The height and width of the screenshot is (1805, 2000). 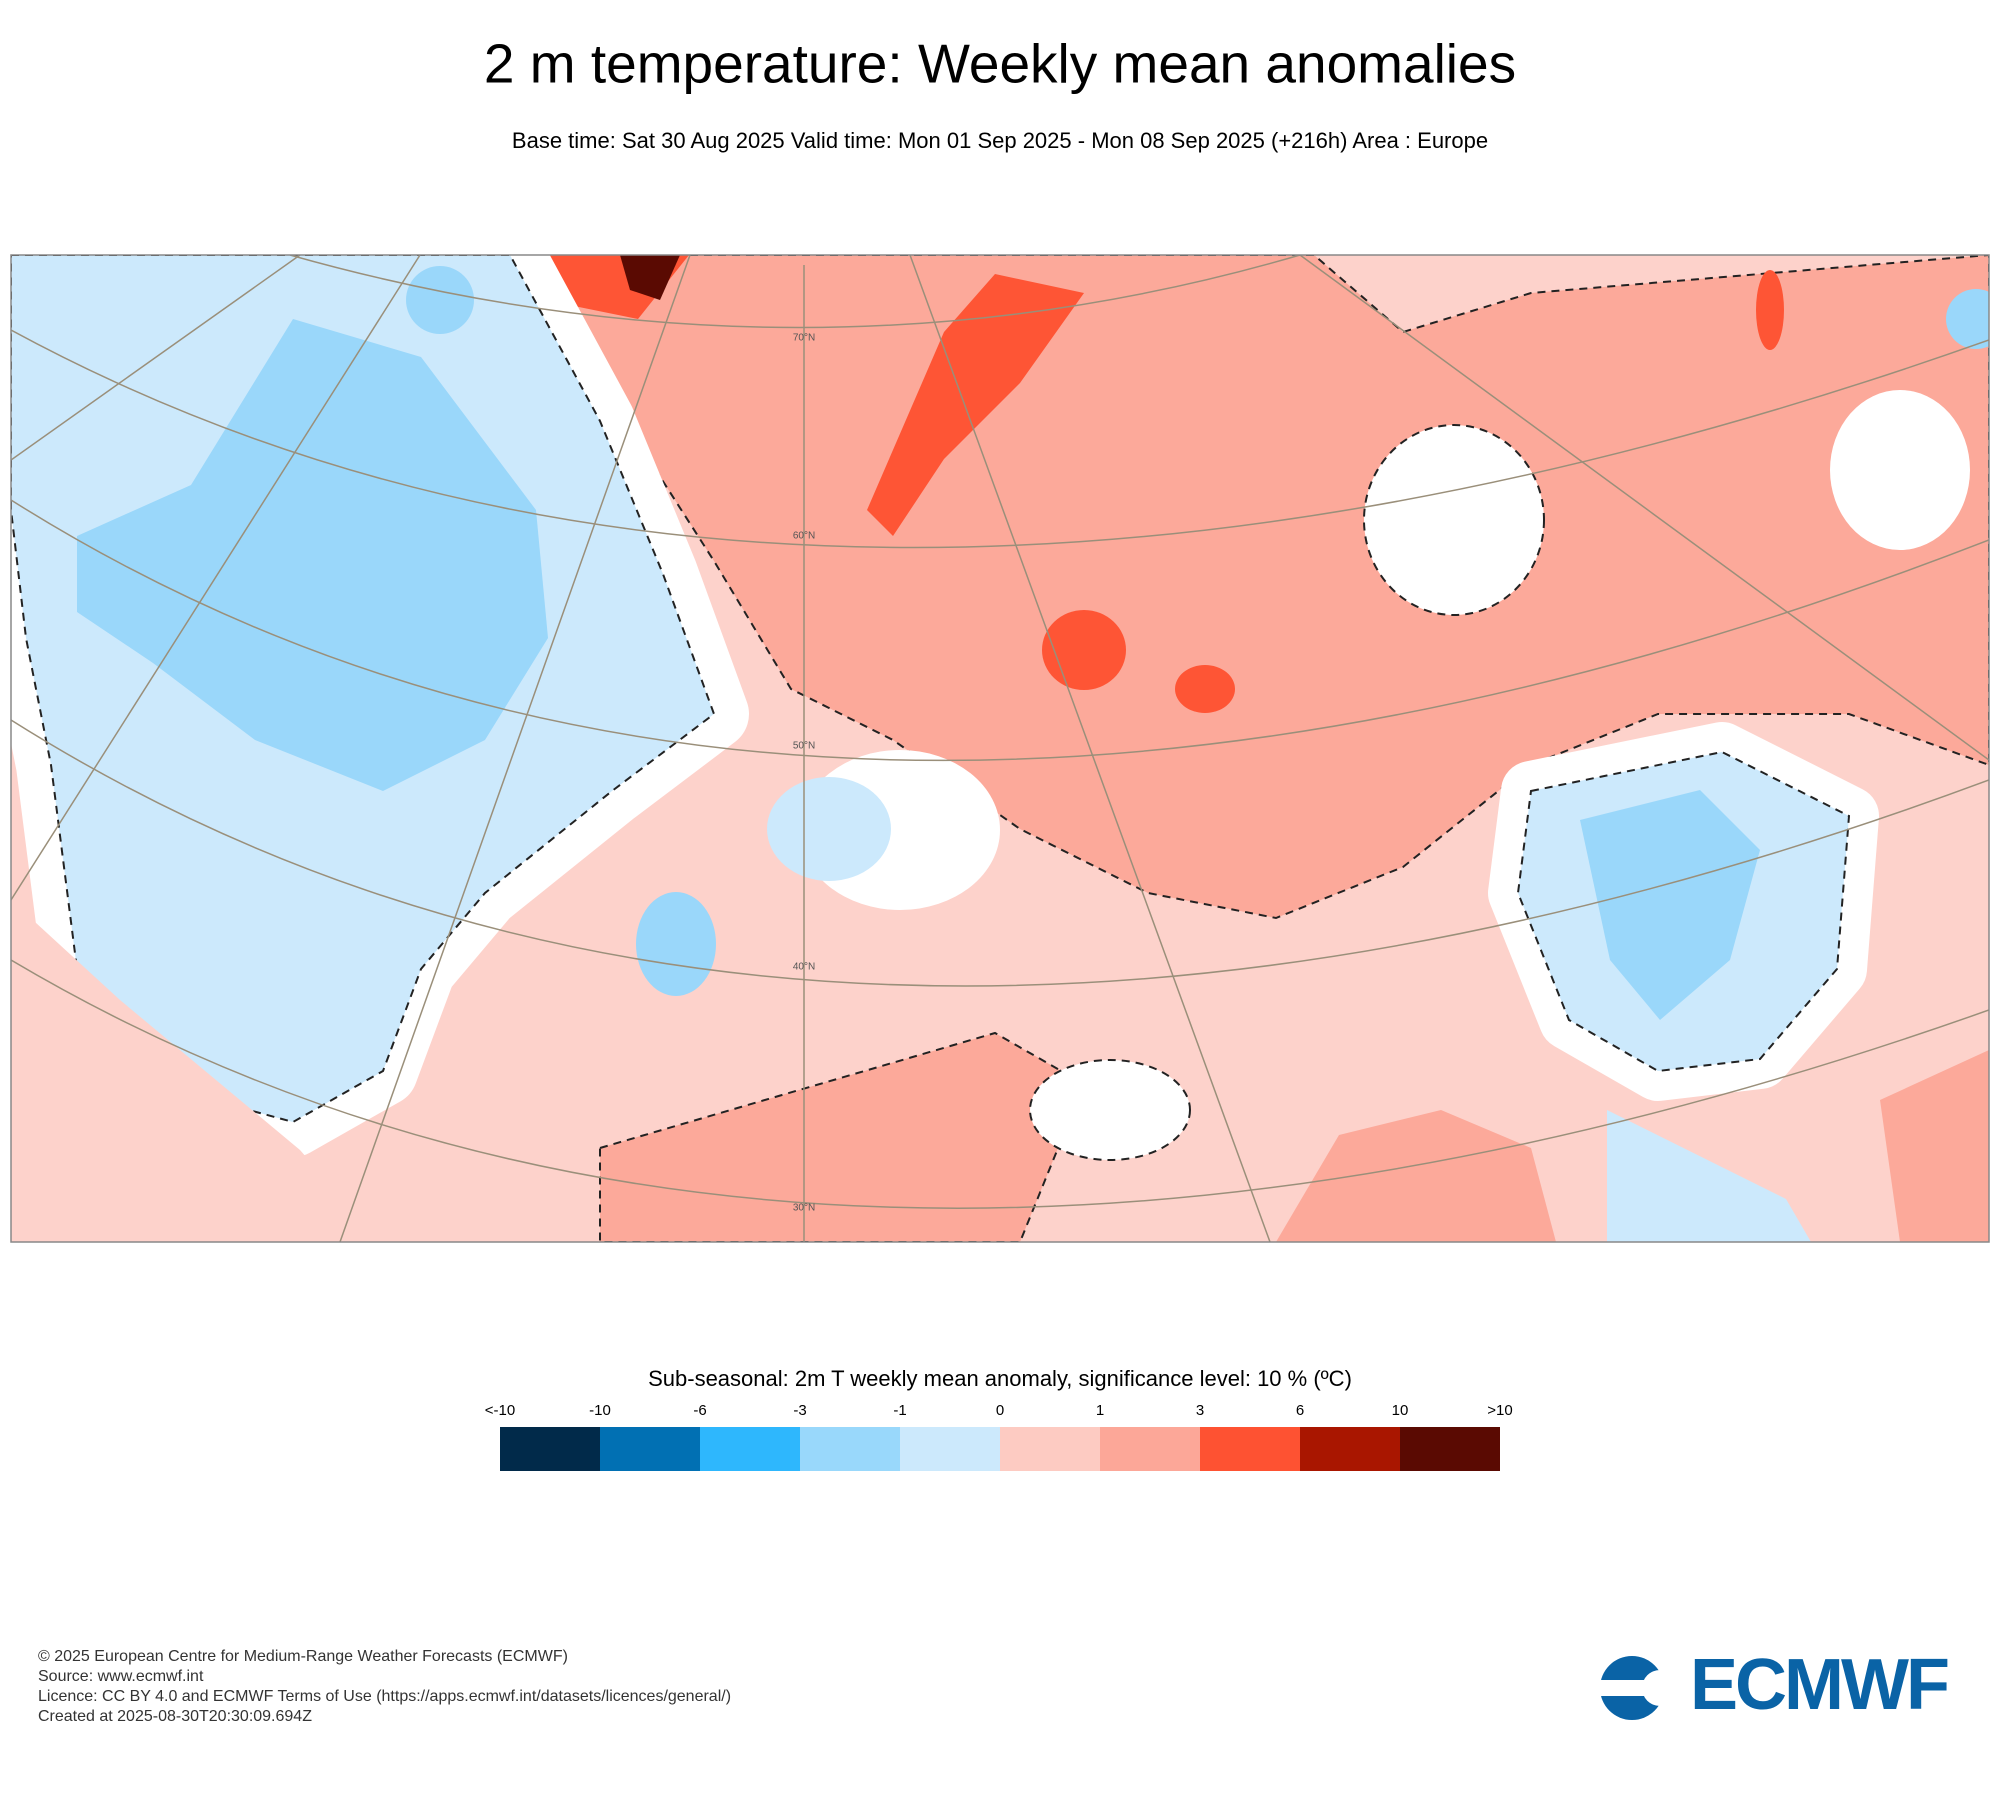 What do you see at coordinates (799, 1410) in the screenshot?
I see `colorbar-label: -3` at bounding box center [799, 1410].